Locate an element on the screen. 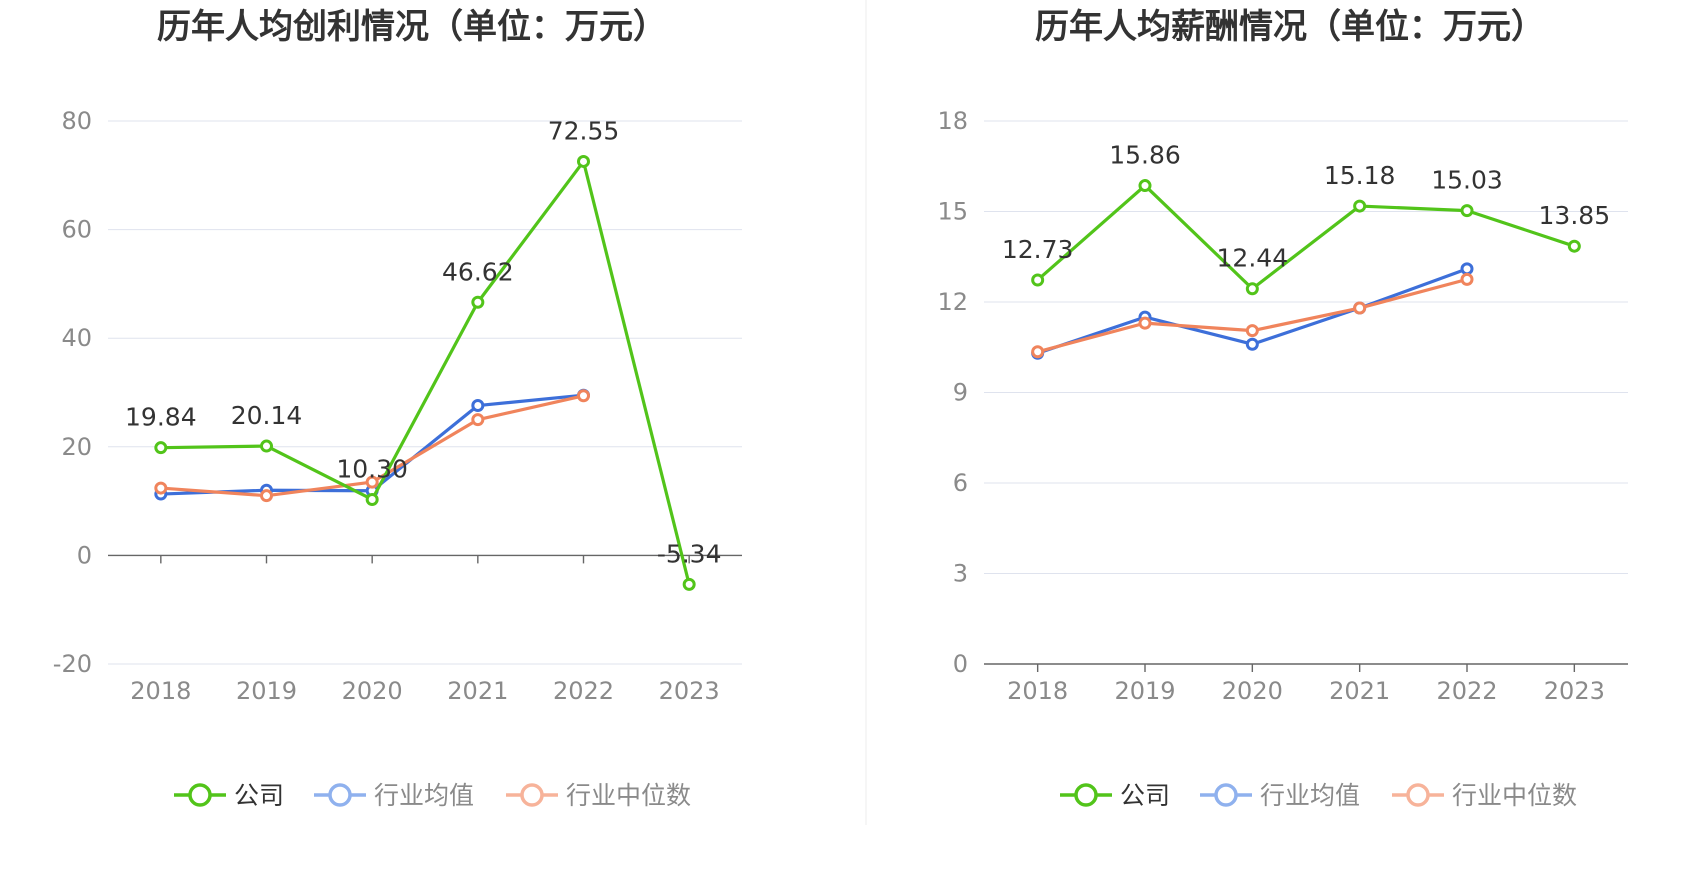 The width and height of the screenshot is (1700, 874). y-tick-label: 3 is located at coordinates (960, 574).